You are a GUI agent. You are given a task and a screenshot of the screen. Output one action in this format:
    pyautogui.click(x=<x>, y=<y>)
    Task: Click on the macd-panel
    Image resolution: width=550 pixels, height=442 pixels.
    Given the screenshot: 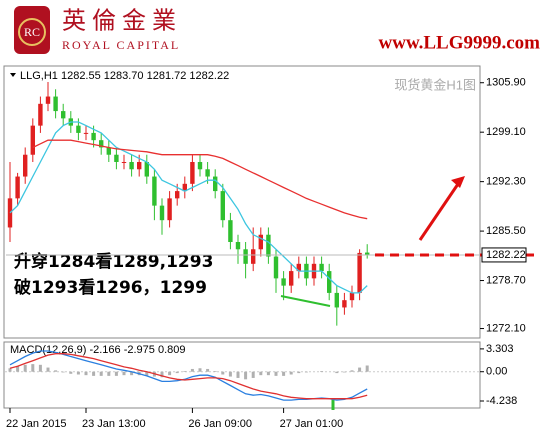 What is the action you would take?
    pyautogui.click(x=242, y=375)
    